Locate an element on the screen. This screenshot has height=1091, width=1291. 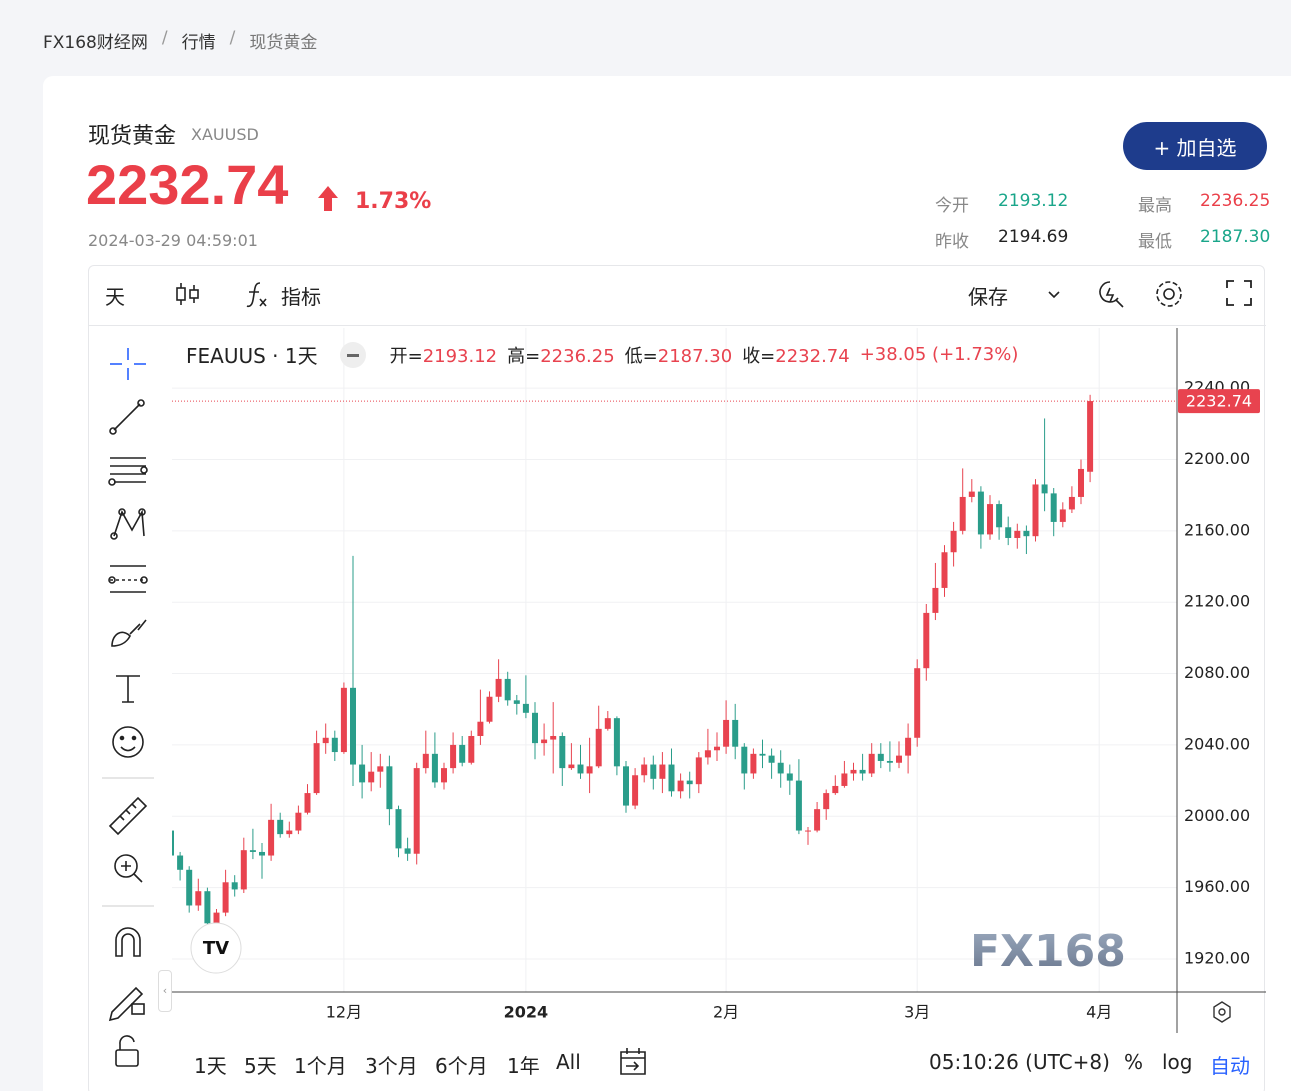
add-watchlist-button: + 加自选 is located at coordinates (1195, 146).